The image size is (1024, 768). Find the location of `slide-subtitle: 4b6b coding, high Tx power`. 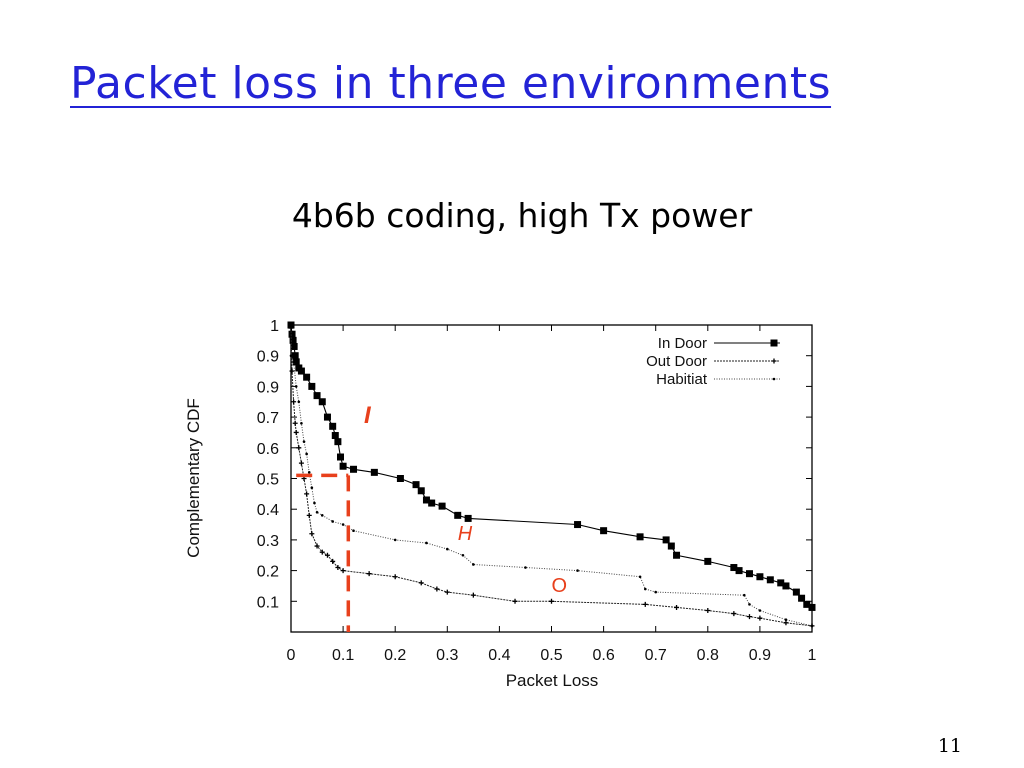

slide-subtitle: 4b6b coding, high Tx power is located at coordinates (522, 215).